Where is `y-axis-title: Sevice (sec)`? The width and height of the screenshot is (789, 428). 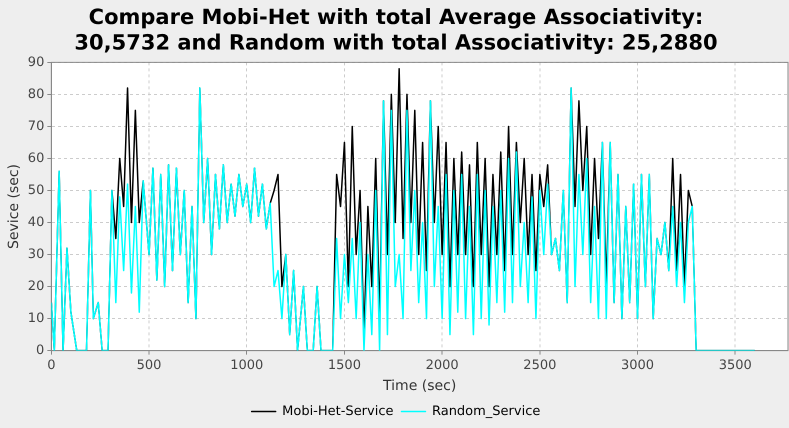
y-axis-title: Sevice (sec) is located at coordinates (14, 206).